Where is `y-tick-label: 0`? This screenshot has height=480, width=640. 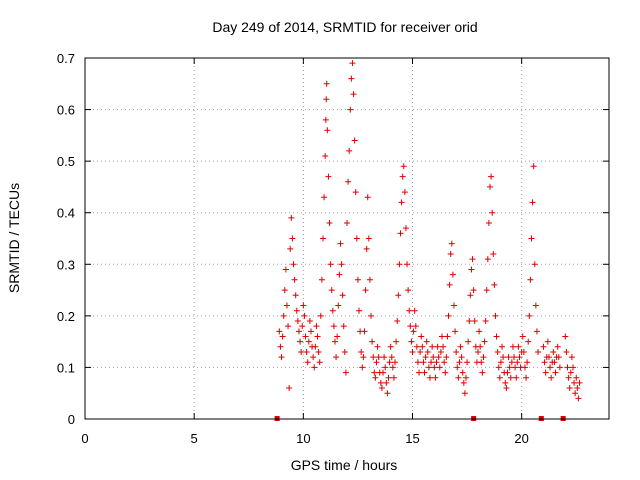 y-tick-label: 0 is located at coordinates (71, 419).